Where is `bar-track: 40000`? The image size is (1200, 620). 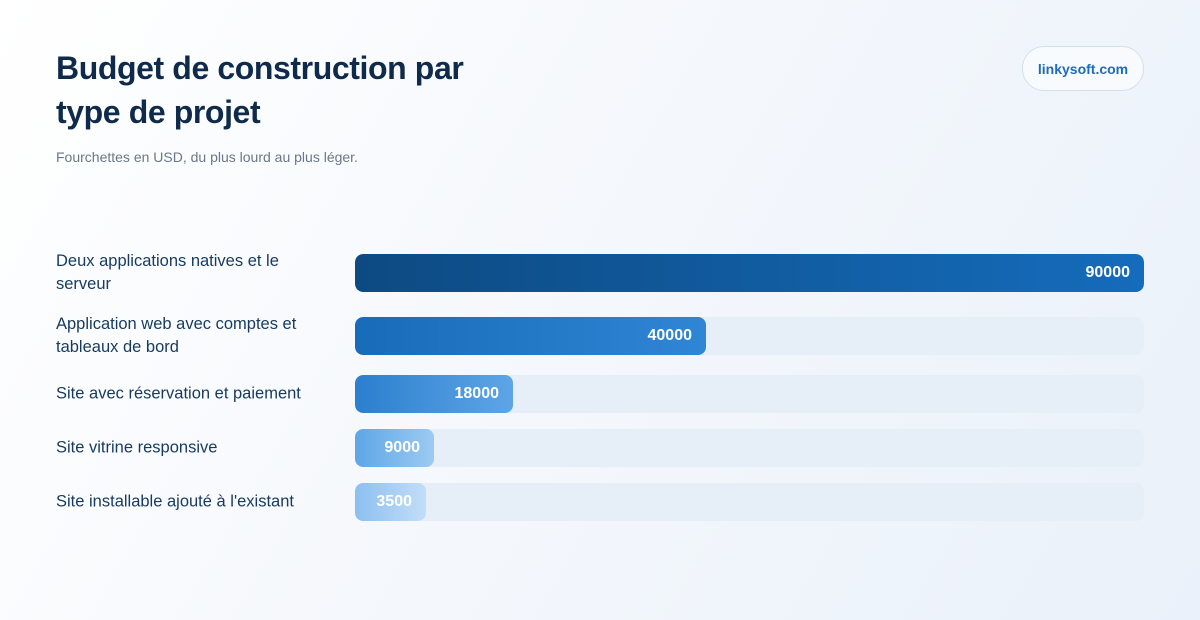 bar-track: 40000 is located at coordinates (749, 336).